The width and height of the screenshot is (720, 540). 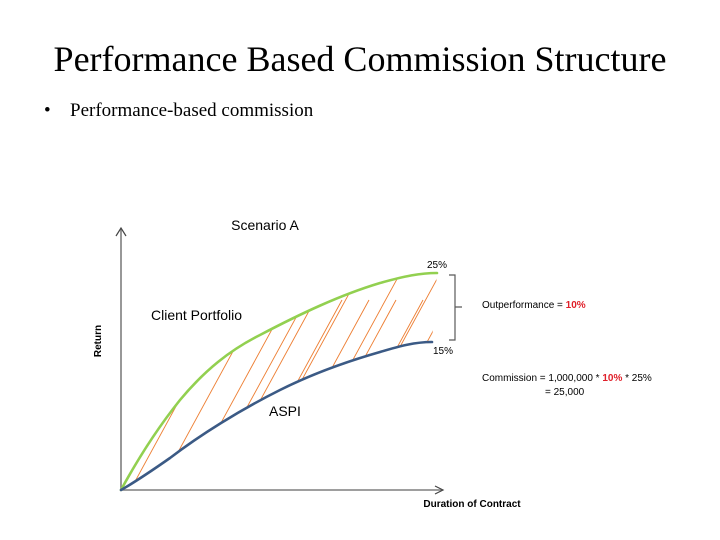 I want to click on outperformance-annotation: Outperformance = 10%, so click(x=534, y=305).